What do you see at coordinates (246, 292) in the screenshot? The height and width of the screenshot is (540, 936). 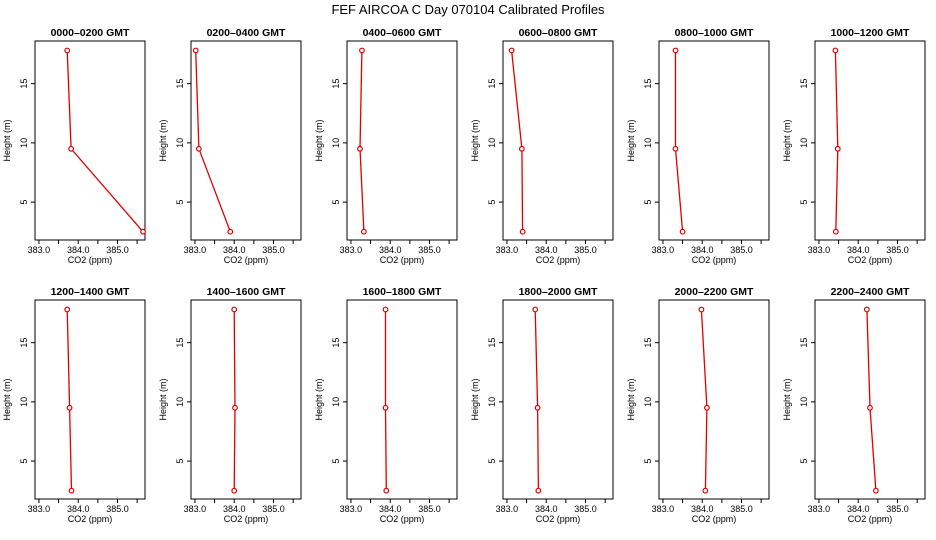 I see `panel-title: 1400–1600 GMT` at bounding box center [246, 292].